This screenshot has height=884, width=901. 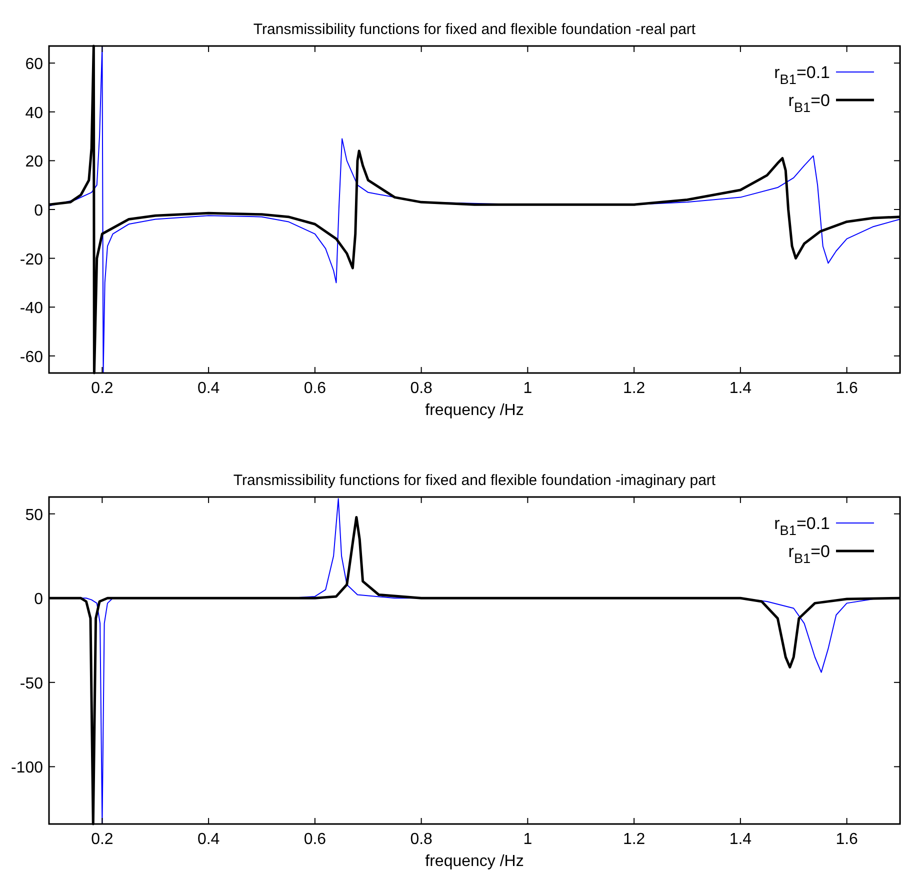 What do you see at coordinates (32, 357) in the screenshot?
I see `y-tick-label: -60` at bounding box center [32, 357].